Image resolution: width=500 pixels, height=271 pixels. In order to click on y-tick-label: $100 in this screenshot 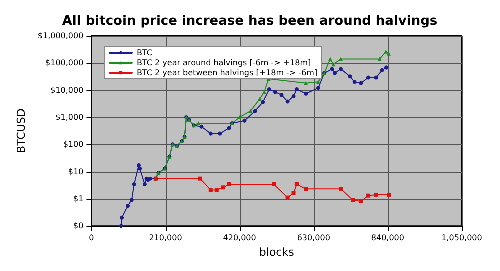, I will do `click(73, 145)`.